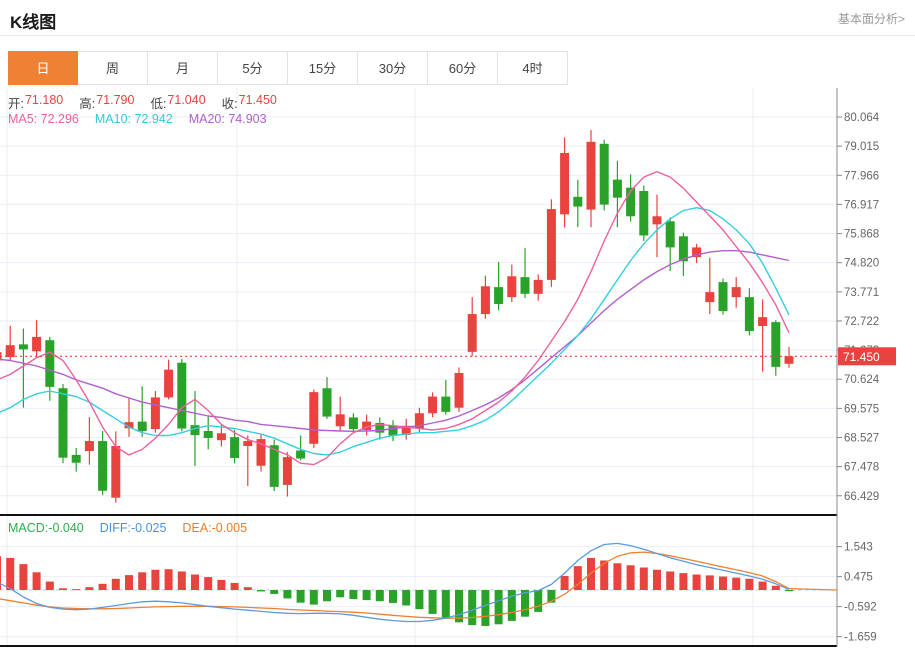 This screenshot has height=648, width=915. Describe the element at coordinates (861, 205) in the screenshot. I see `price-axis-label: 76.917` at that location.